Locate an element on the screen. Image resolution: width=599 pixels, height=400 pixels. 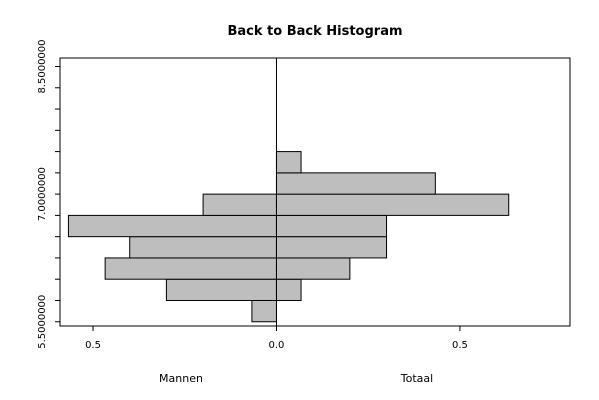
y-tick-label: 5.5000000 is located at coordinates (42, 322).